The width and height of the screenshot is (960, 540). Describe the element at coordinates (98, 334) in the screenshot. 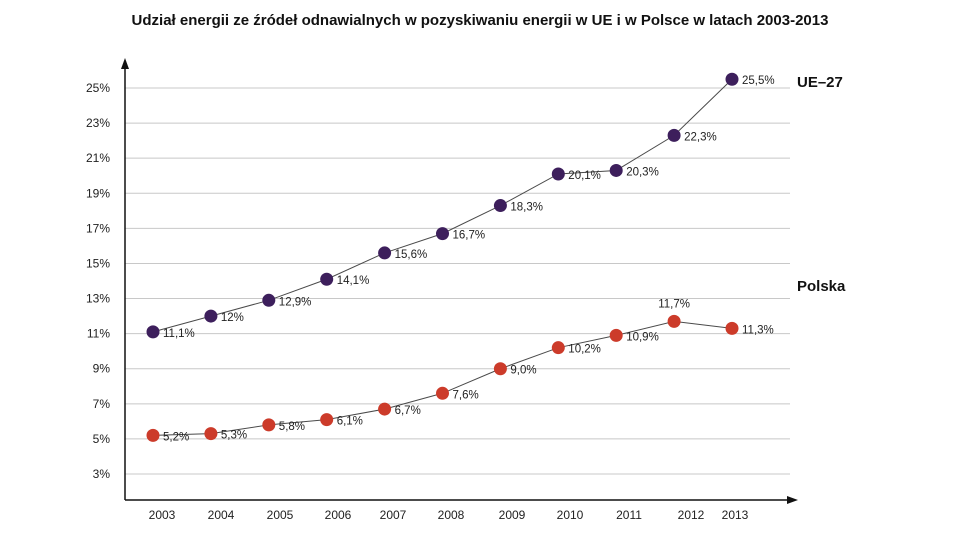

I see `y-tick-label: 11%` at that location.